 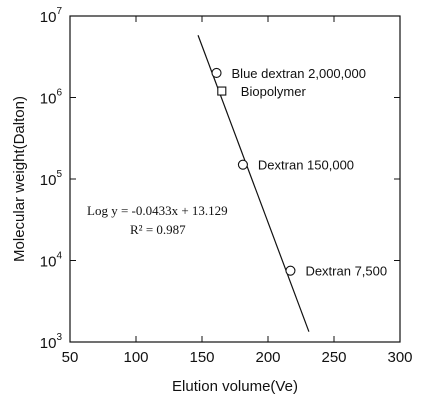 What do you see at coordinates (51, 342) in the screenshot?
I see `y-tick-label: 10³` at bounding box center [51, 342].